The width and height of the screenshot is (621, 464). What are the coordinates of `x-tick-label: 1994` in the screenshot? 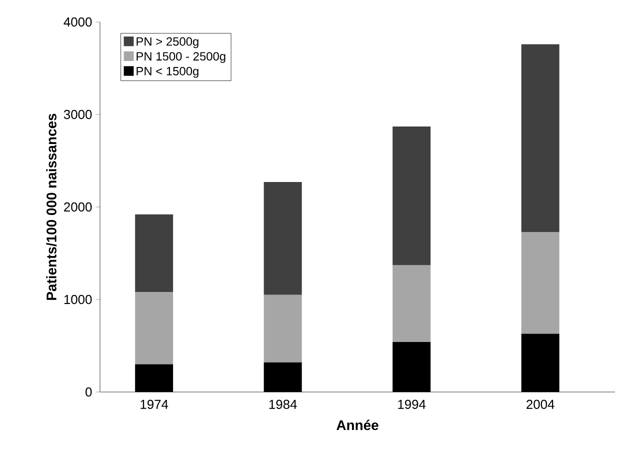 It's located at (412, 404).